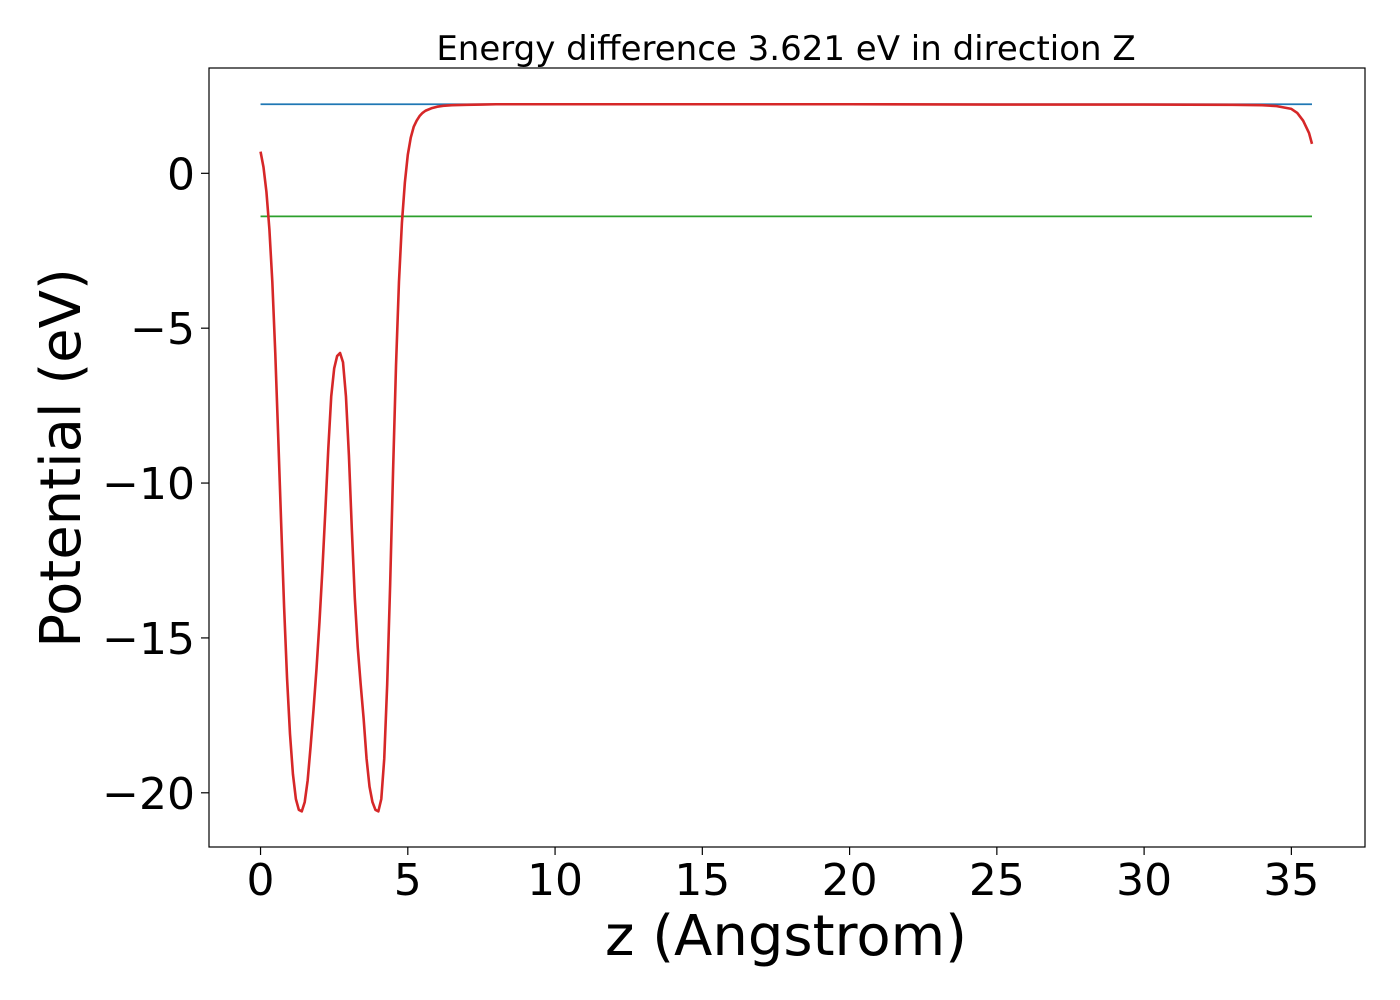 The height and width of the screenshot is (1000, 1400). I want to click on y-axis: 0 −5 −10 −15 −20, so click(155, 484).